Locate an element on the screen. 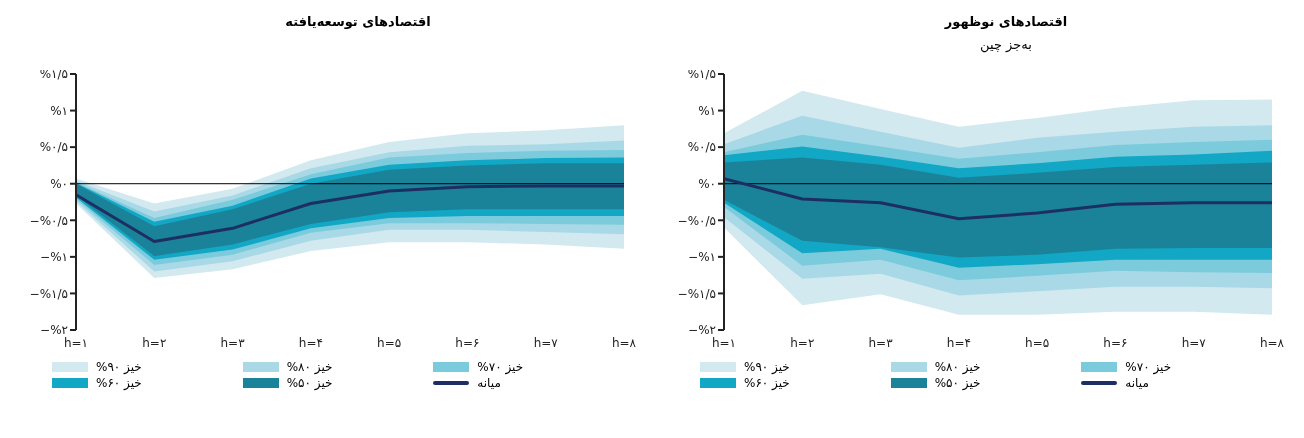 This screenshot has height=438, width=1304. chart-title: اقتصادهای نوظهور is located at coordinates (1006, 21).